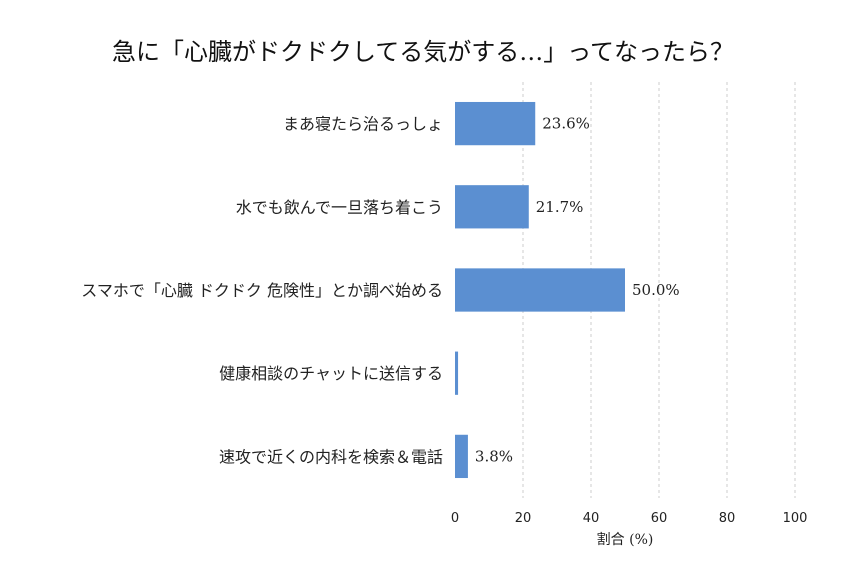 Image resolution: width=846 pixels, height=588 pixels. What do you see at coordinates (591, 518) in the screenshot?
I see `x-tick-label-40: 40` at bounding box center [591, 518].